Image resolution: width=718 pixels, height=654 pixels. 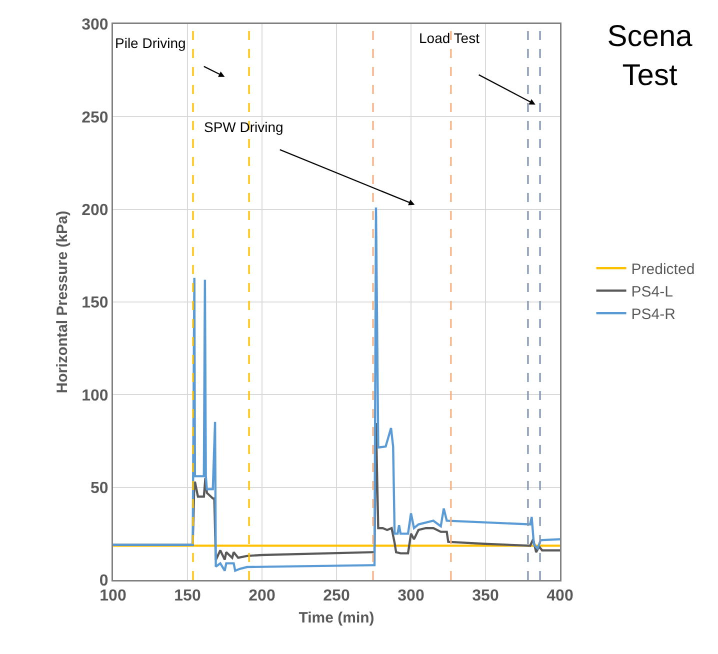 What do you see at coordinates (63, 302) in the screenshot?
I see `y-axis-title: Horizontal Pressure (kPa)` at bounding box center [63, 302].